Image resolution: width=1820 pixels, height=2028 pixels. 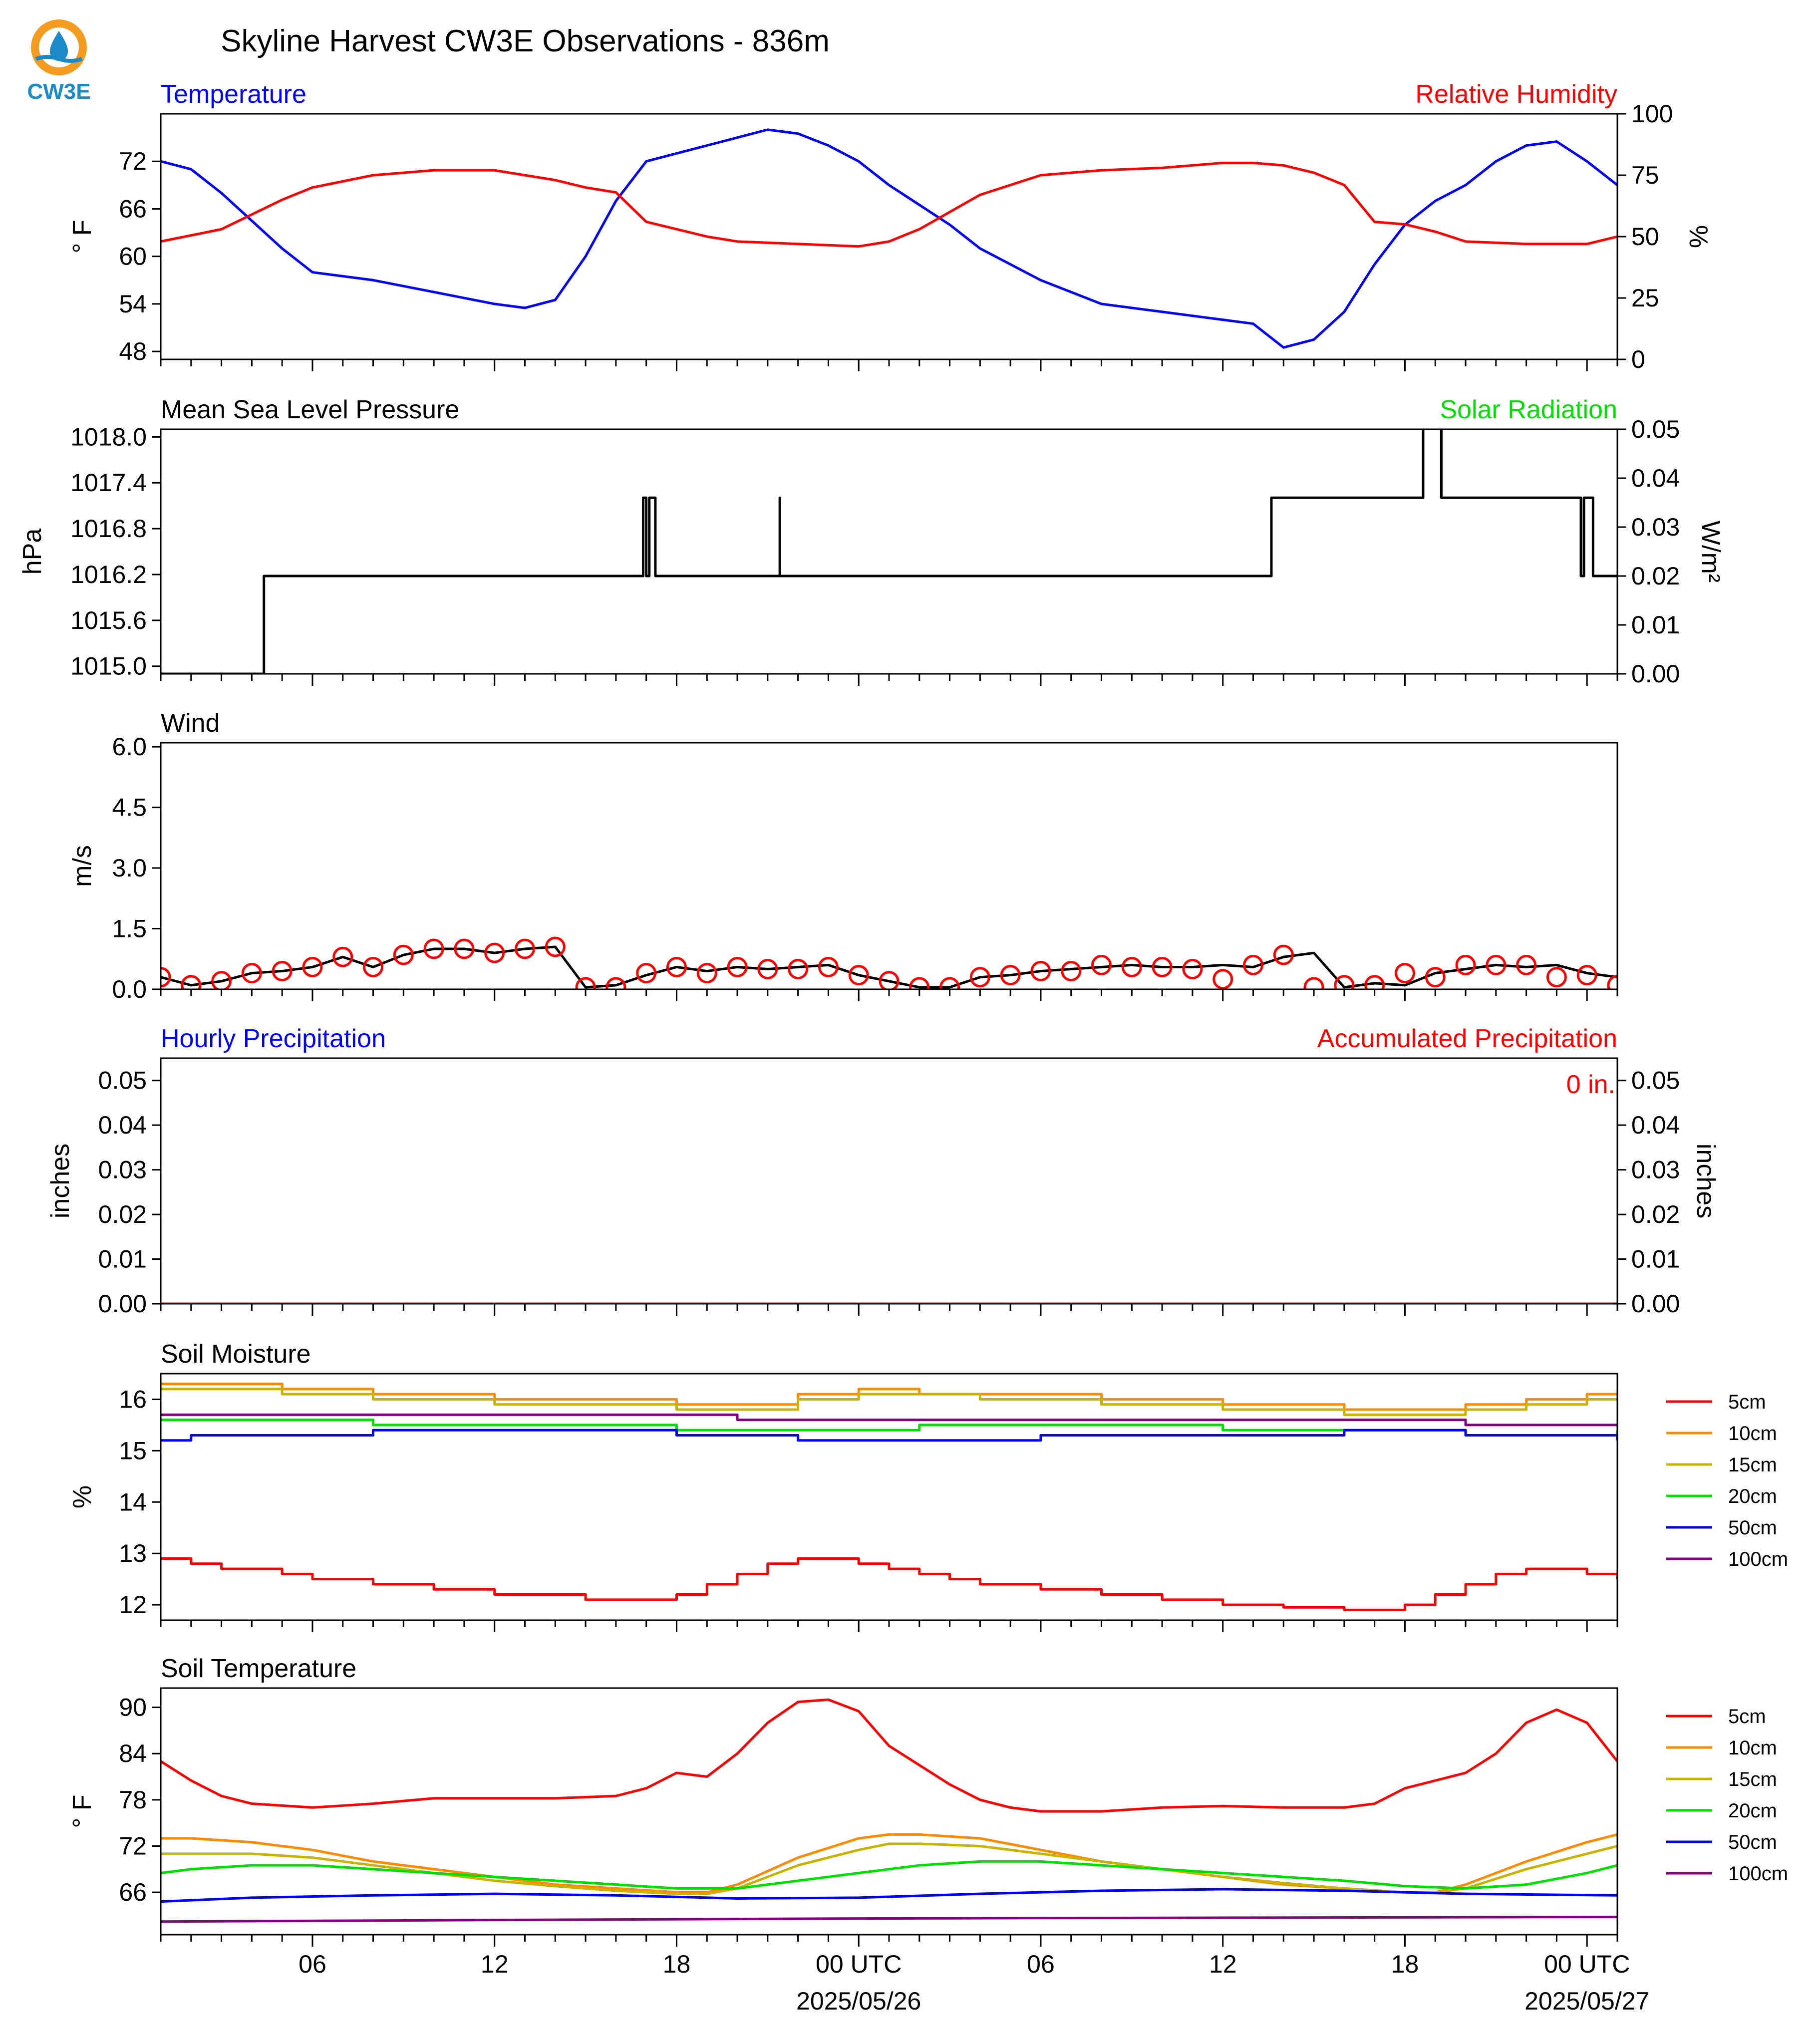 What do you see at coordinates (1752, 1496) in the screenshot?
I see `legend-label: 20cm` at bounding box center [1752, 1496].